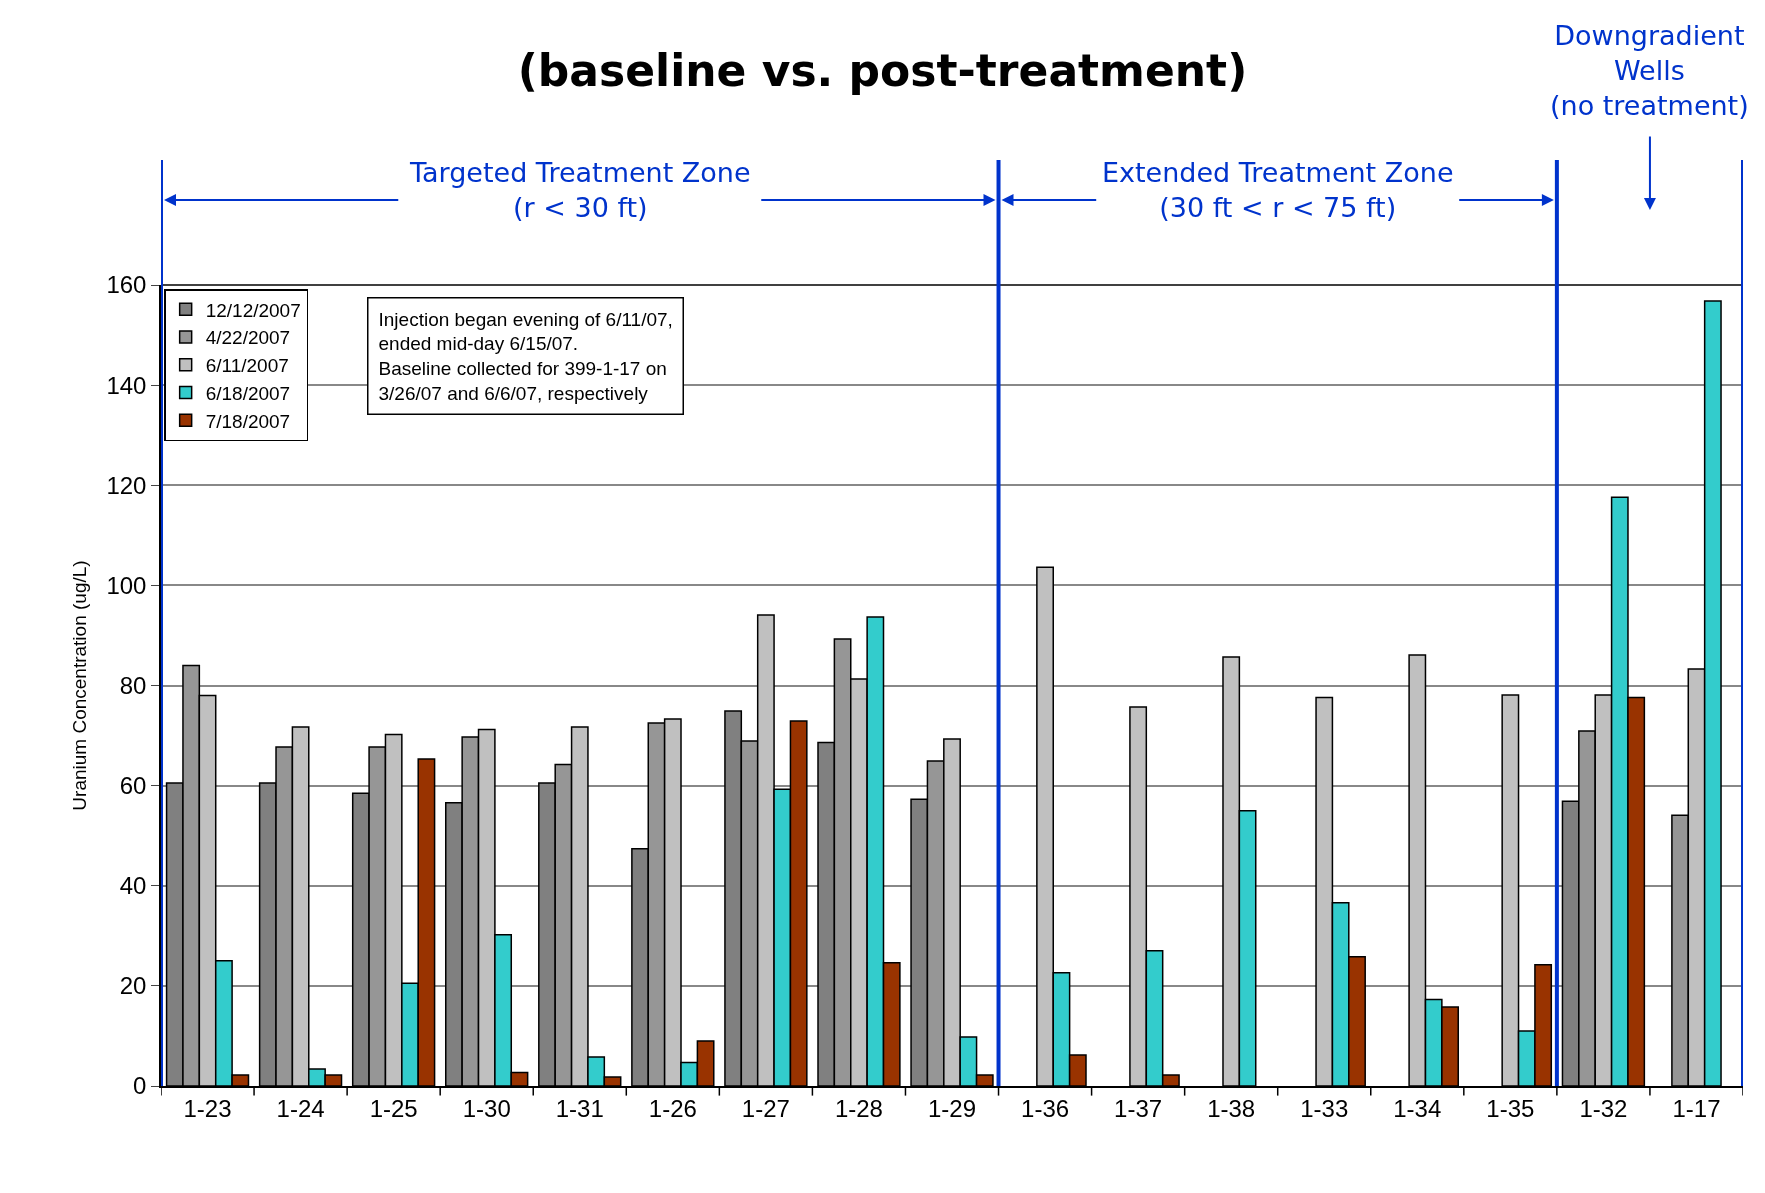 This screenshot has width=1765, height=1193. Describe the element at coordinates (858, 1108) in the screenshot. I see `x-tick-label: 1-28` at that location.